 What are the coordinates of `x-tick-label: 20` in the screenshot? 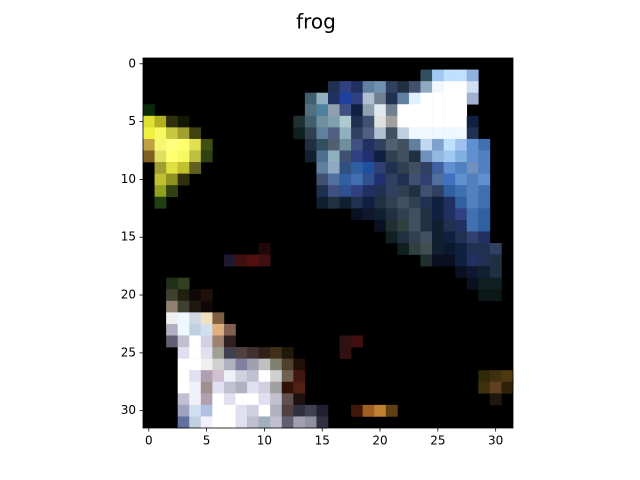 It's located at (379, 441).